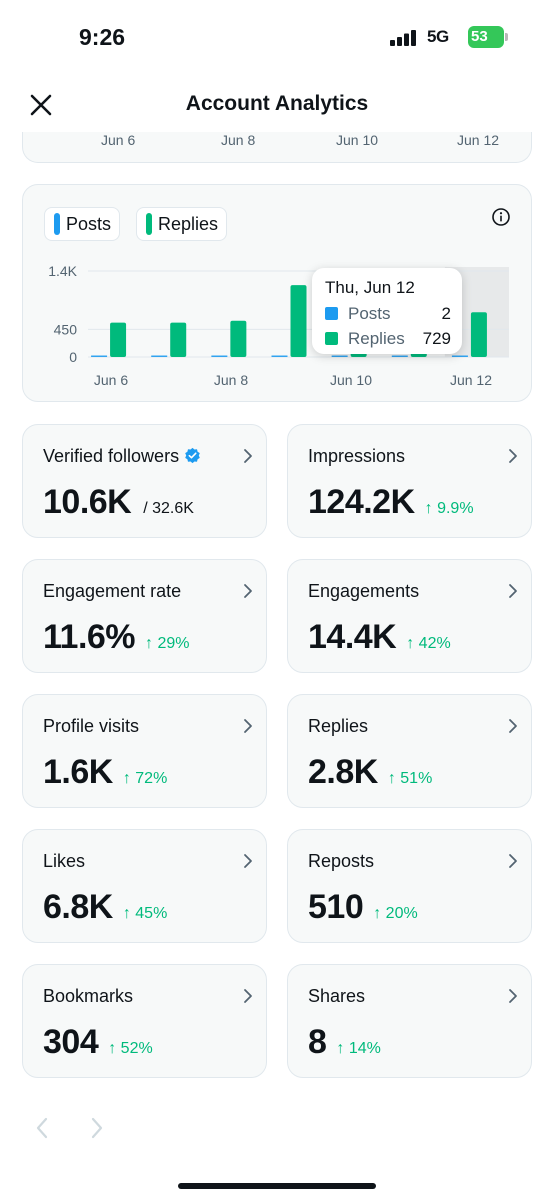 The height and width of the screenshot is (1200, 554). Describe the element at coordinates (118, 502) in the screenshot. I see `metric-value-row: 10.6K / 32.6K` at that location.